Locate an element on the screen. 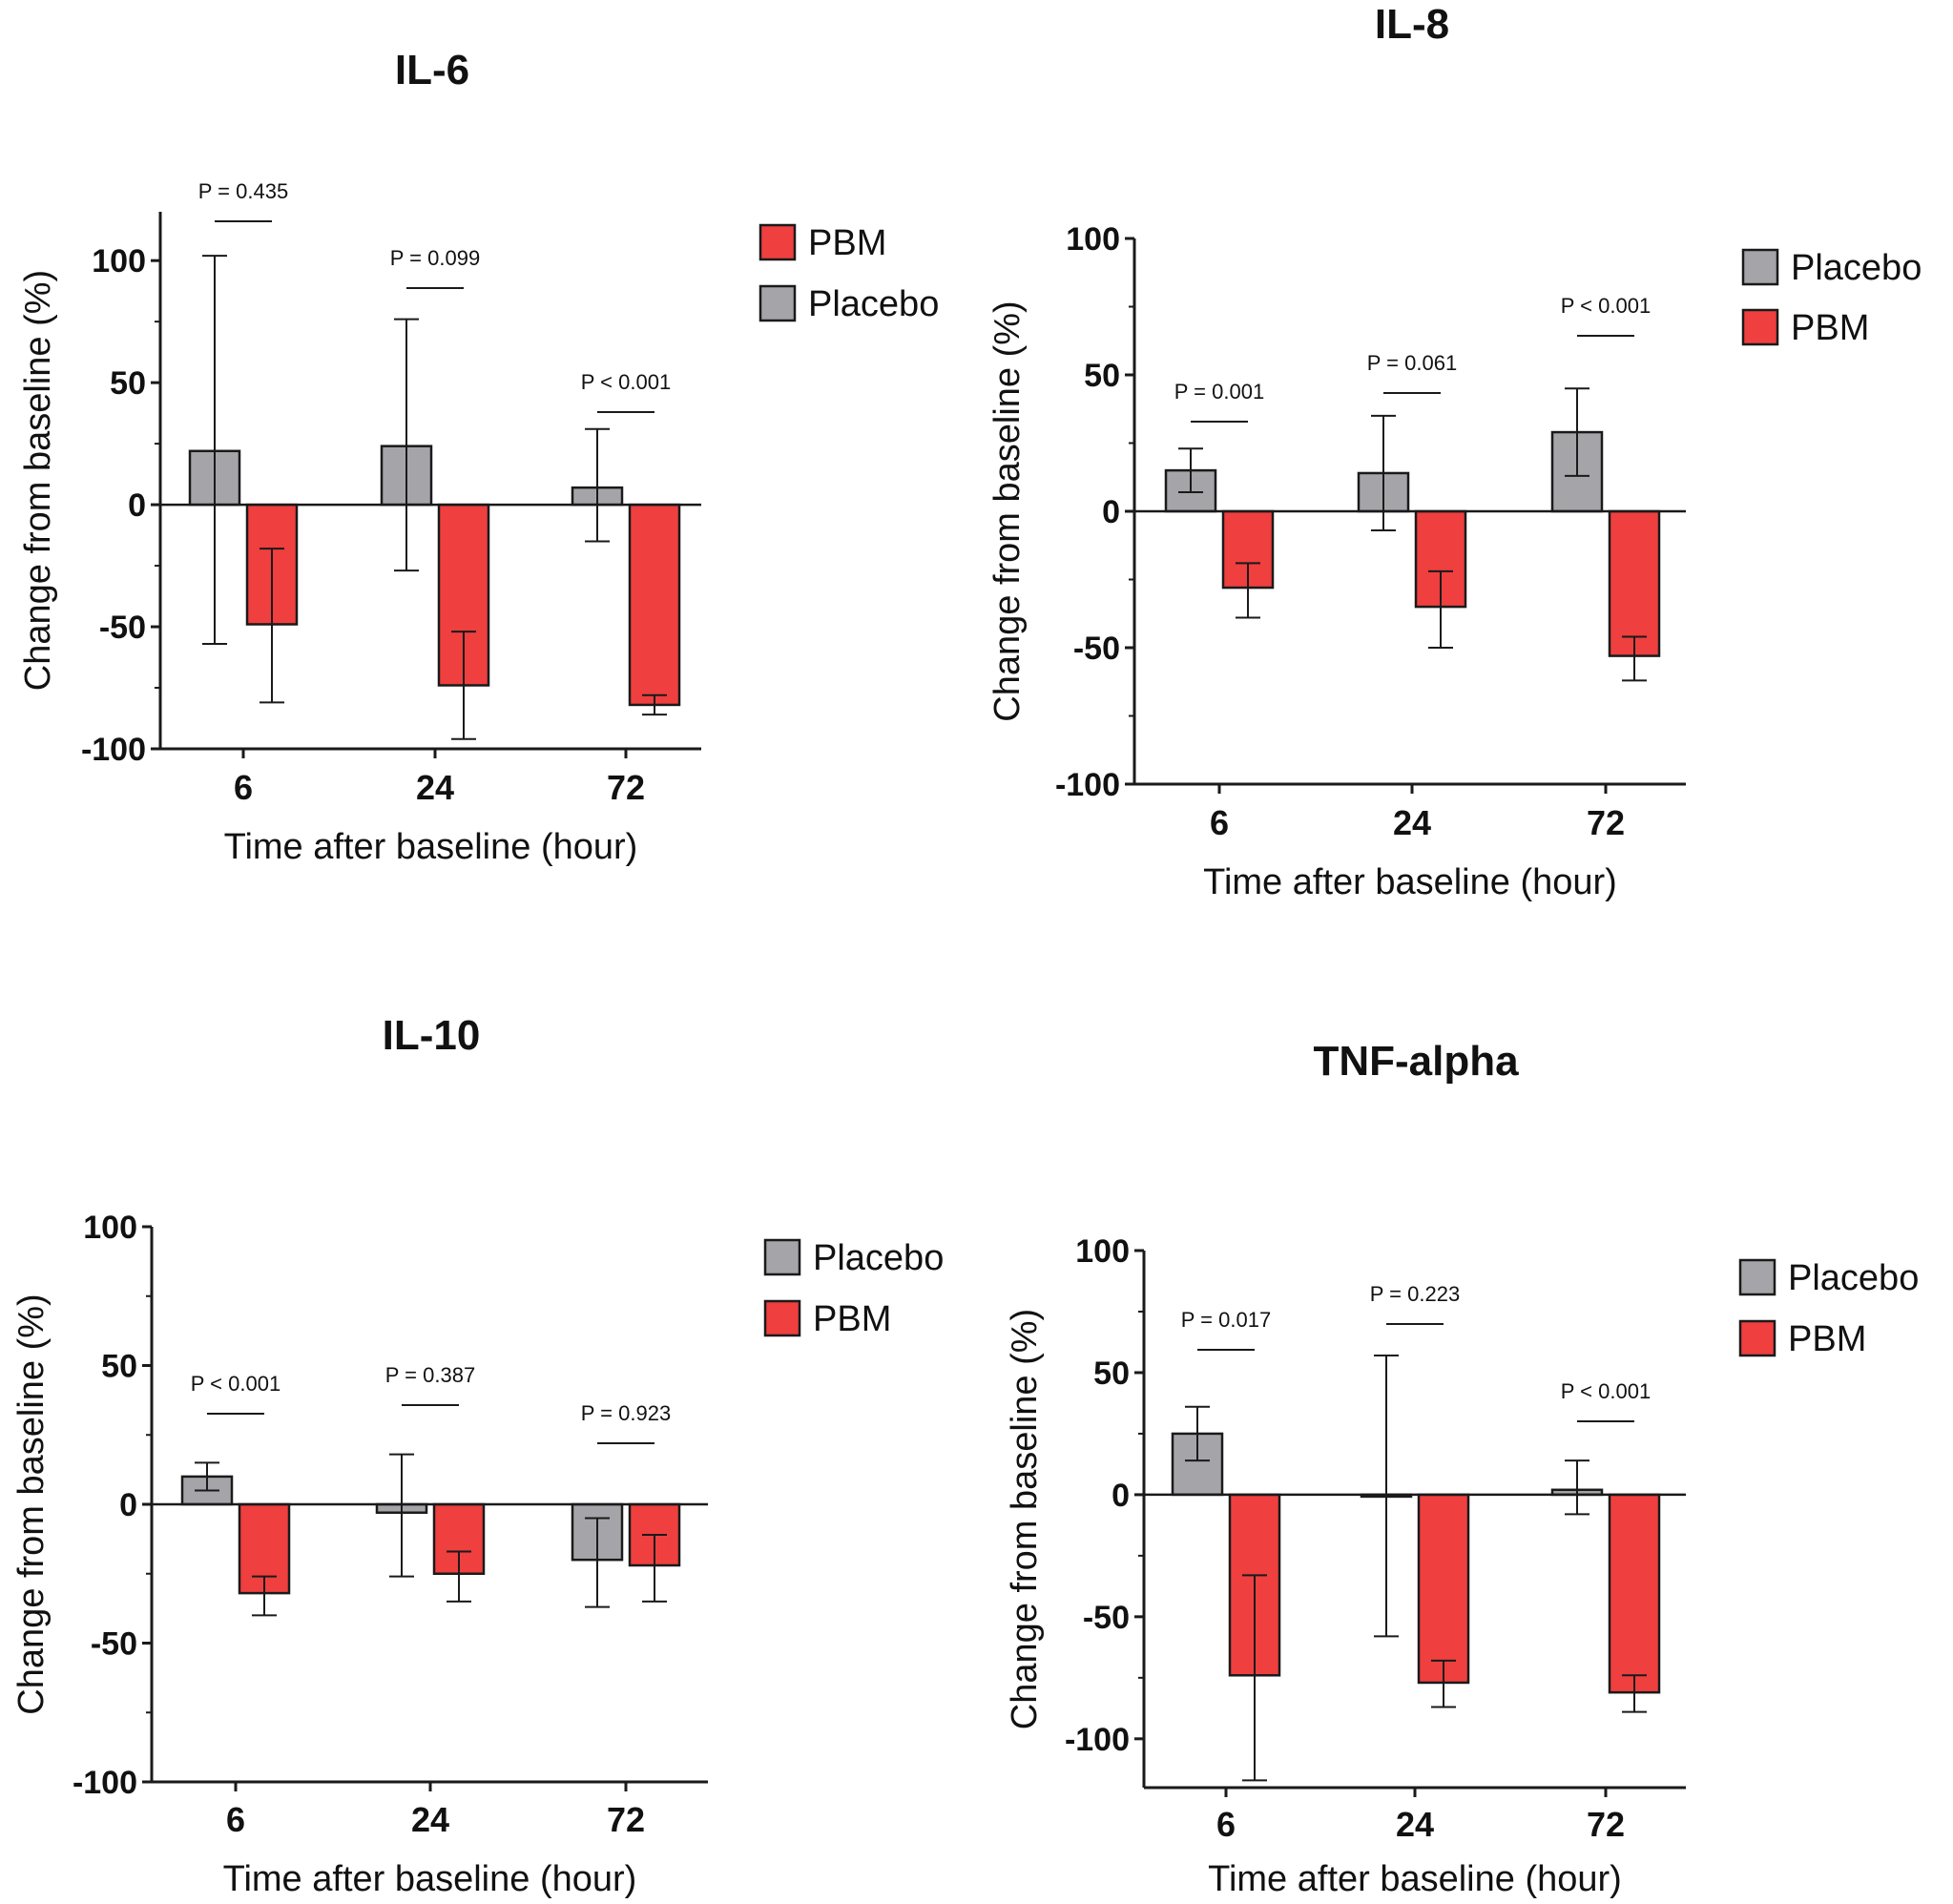  p-value-label: P = 0.017 is located at coordinates (1226, 1320).